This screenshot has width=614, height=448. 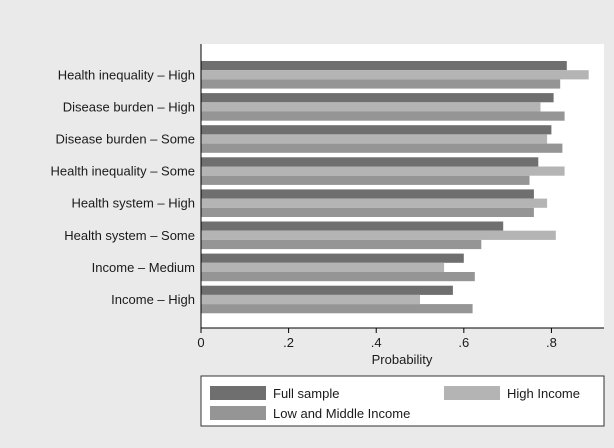 I want to click on category-label: Disease burden – Some, so click(x=125, y=139).